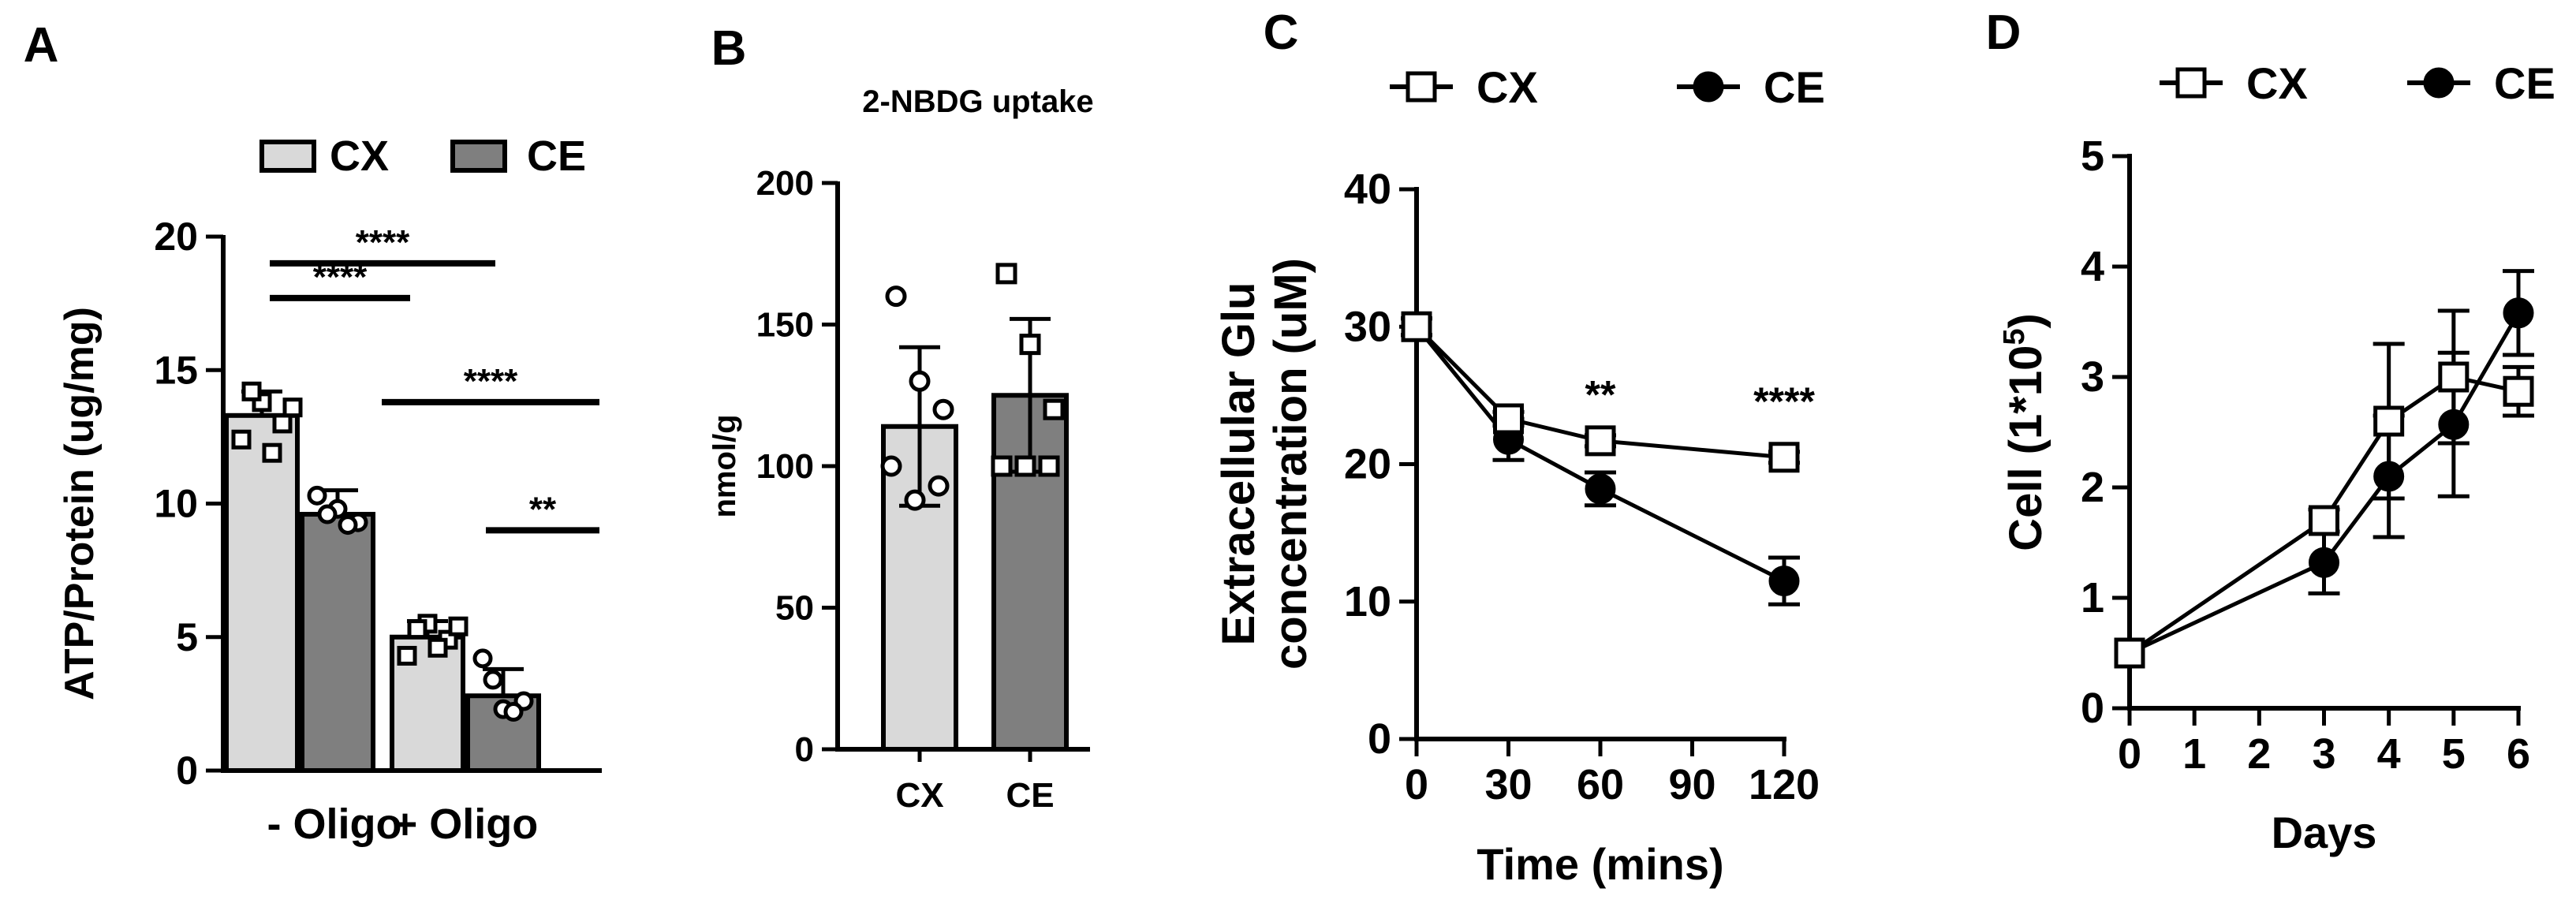  Describe the element at coordinates (2324, 832) in the screenshot. I see `x-axis-label: Days` at that location.